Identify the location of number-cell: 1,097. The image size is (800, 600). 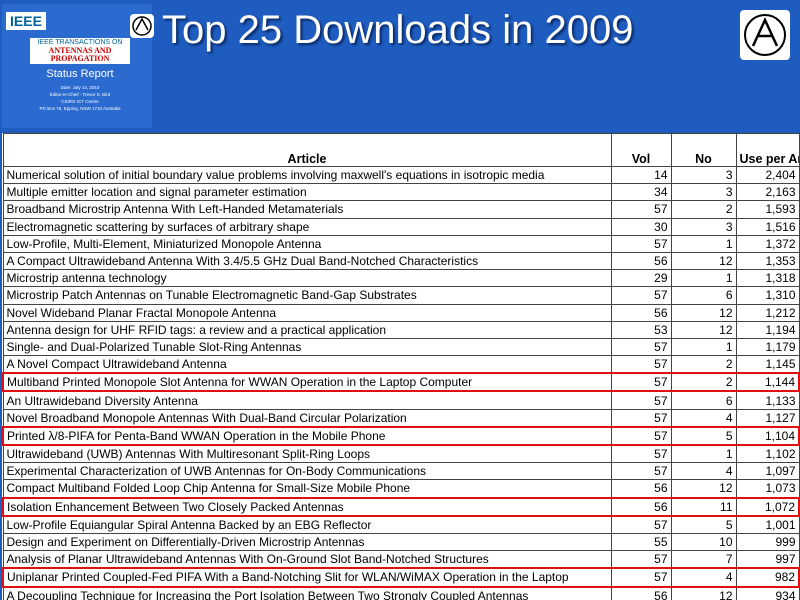
(767, 471).